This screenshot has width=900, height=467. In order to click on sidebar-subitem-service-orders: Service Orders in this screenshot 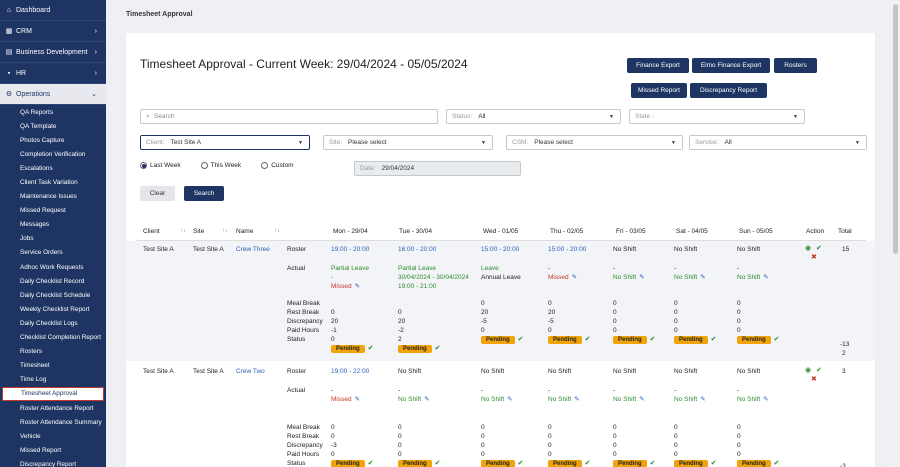, I will do `click(41, 253)`.